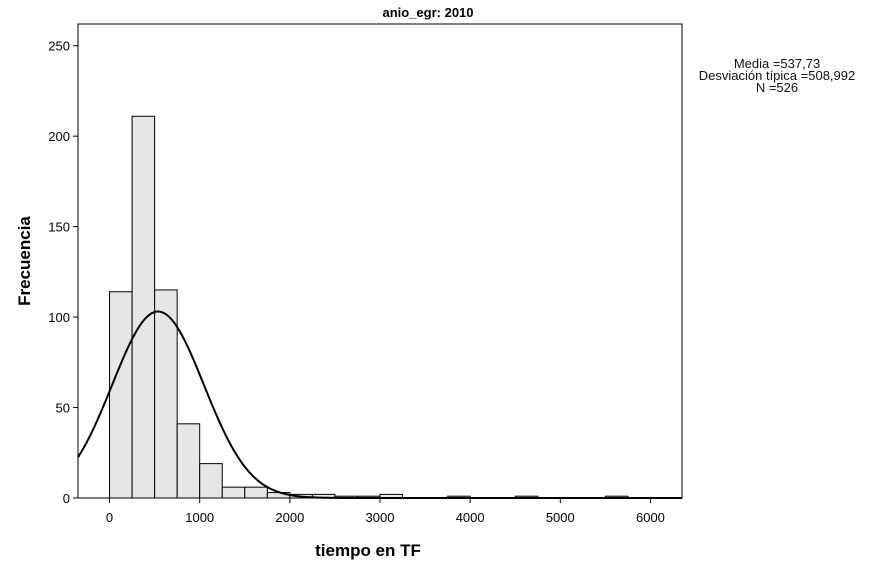 This screenshot has width=888, height=569. Describe the element at coordinates (59, 46) in the screenshot. I see `y-tick-label-5: 250` at that location.